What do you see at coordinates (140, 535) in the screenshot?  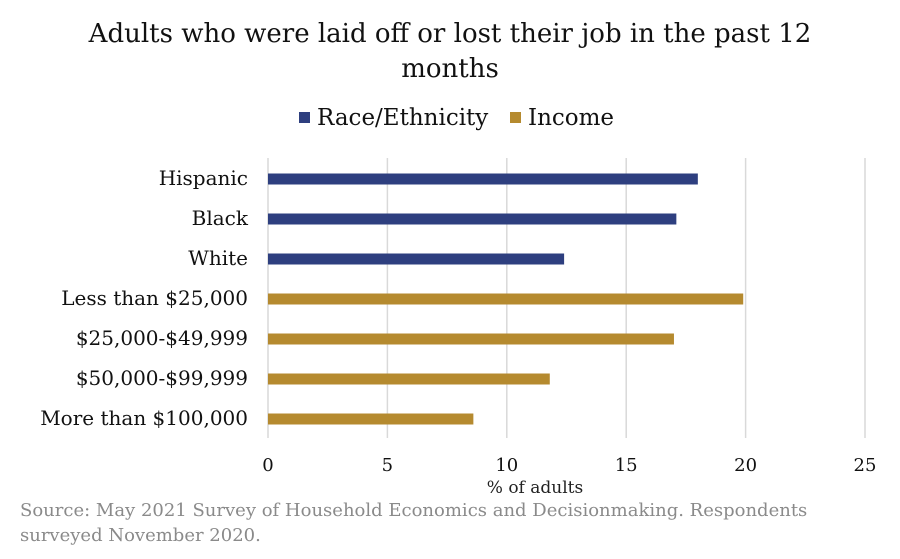 I see `source-line-2: surveyed November 2020.` at bounding box center [140, 535].